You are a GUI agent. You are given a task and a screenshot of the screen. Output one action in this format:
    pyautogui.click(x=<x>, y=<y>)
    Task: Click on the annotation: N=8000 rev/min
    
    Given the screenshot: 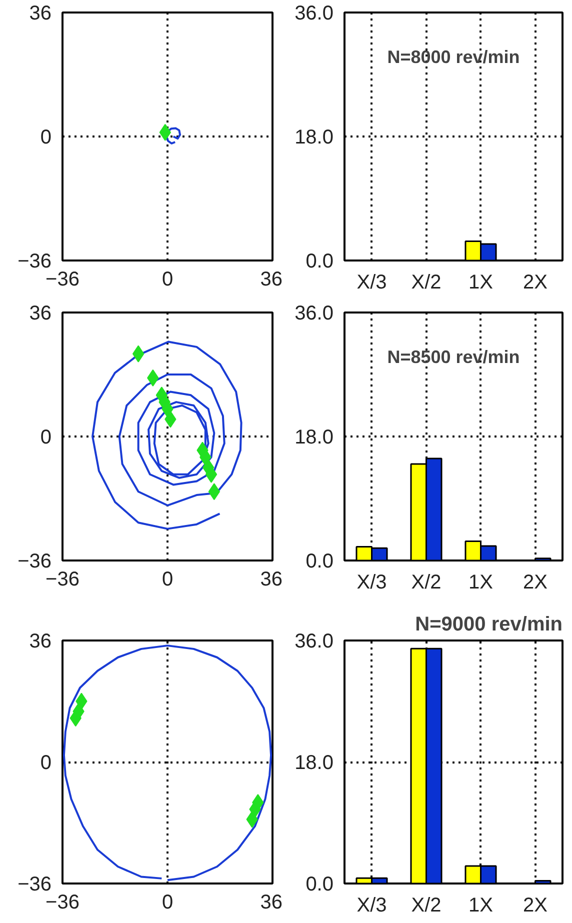 What is the action you would take?
    pyautogui.click(x=453, y=57)
    